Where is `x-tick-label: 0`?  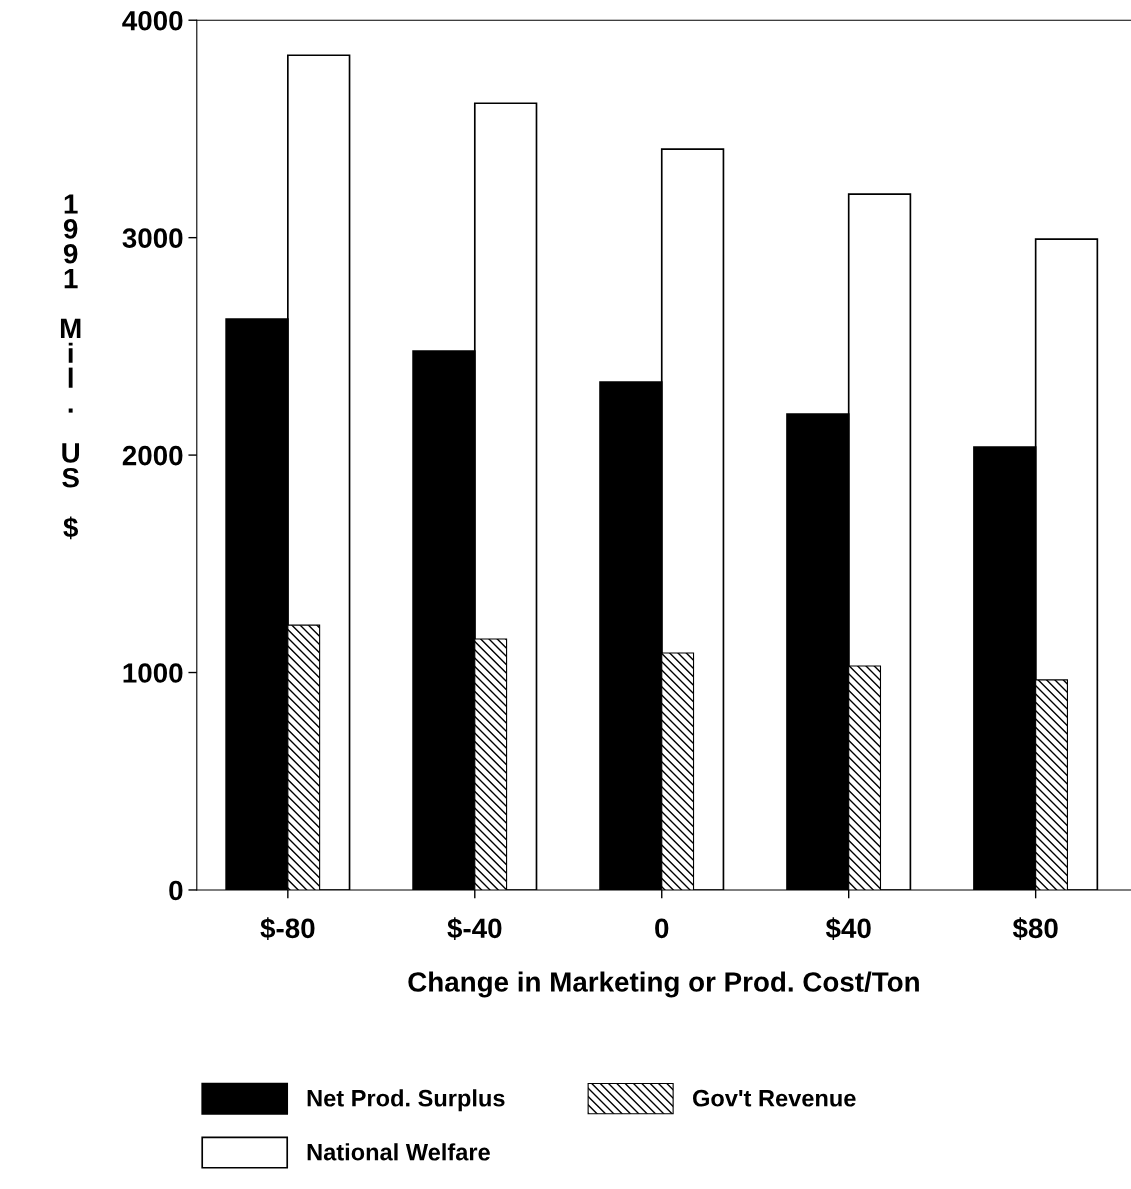
x-tick-label: 0 is located at coordinates (662, 928).